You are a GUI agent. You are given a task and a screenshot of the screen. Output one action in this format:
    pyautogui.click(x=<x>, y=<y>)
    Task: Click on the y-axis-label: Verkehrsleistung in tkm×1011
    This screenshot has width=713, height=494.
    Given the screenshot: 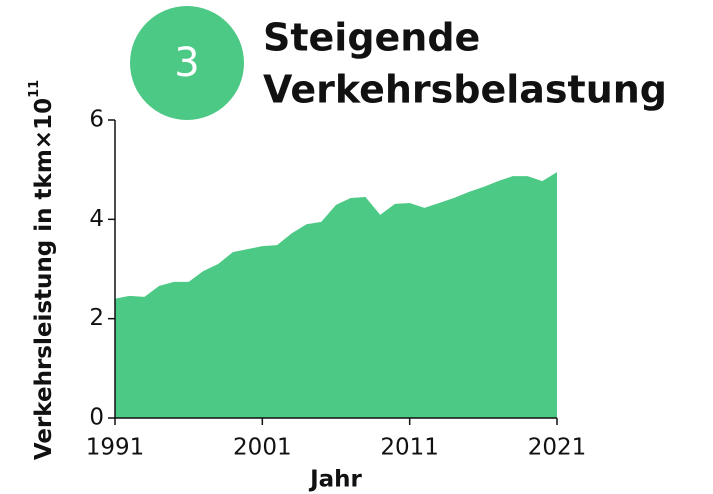 What is the action you would take?
    pyautogui.click(x=42, y=270)
    